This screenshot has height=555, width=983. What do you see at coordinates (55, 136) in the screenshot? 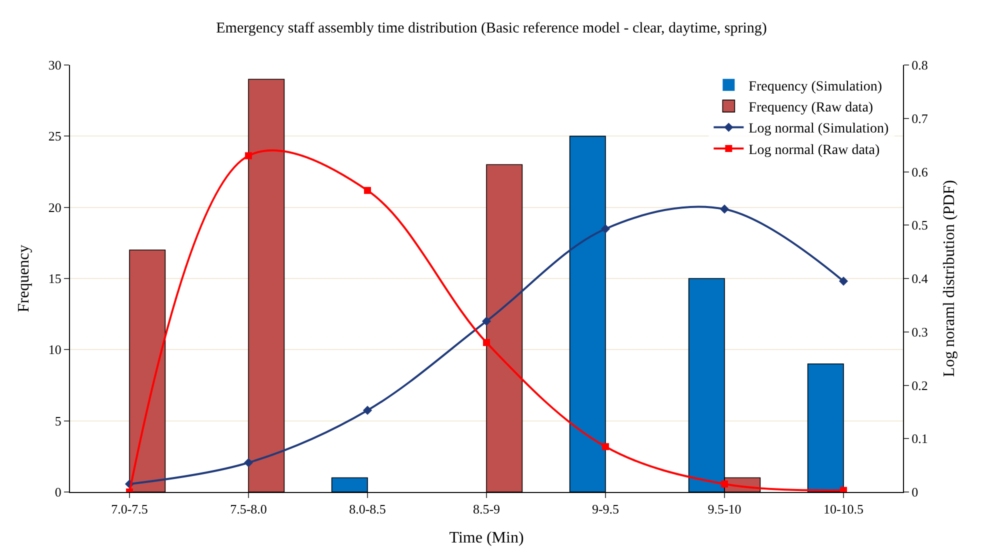
I see `y-tick-label: 25` at bounding box center [55, 136].